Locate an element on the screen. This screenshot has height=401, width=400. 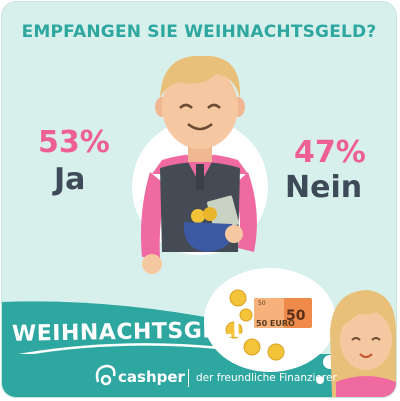
man-hair is located at coordinates (200, 76).